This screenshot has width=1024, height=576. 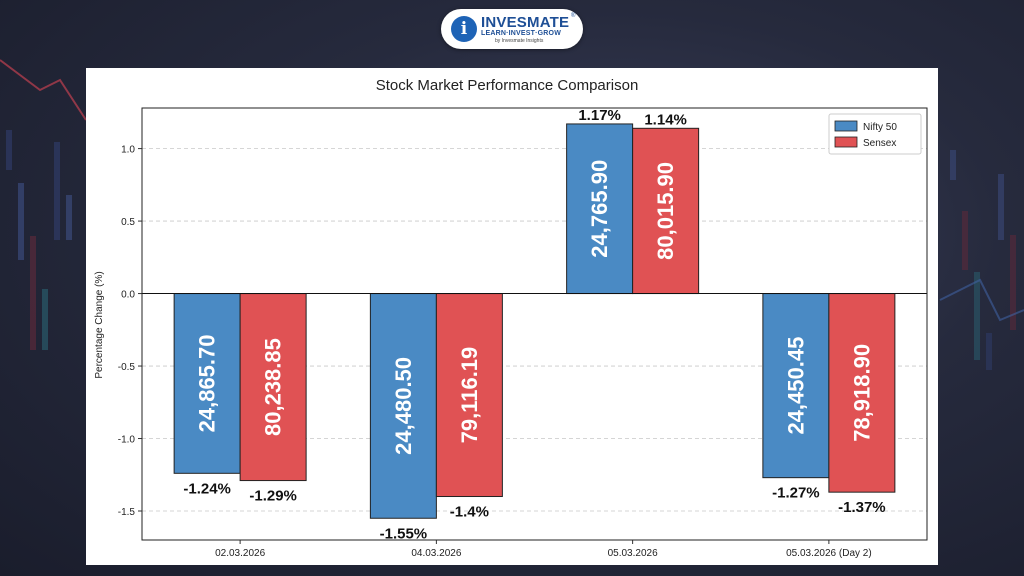 I want to click on y-axis-label: Percentage Change (%), so click(x=99, y=324).